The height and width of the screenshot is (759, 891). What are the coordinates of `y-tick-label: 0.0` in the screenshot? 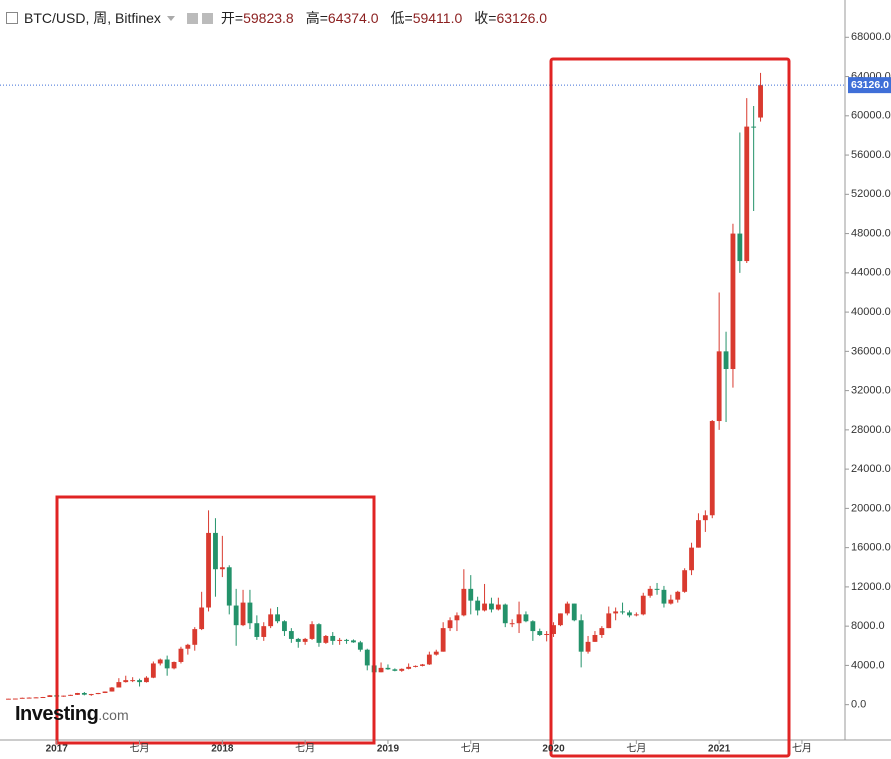 It's located at (858, 705).